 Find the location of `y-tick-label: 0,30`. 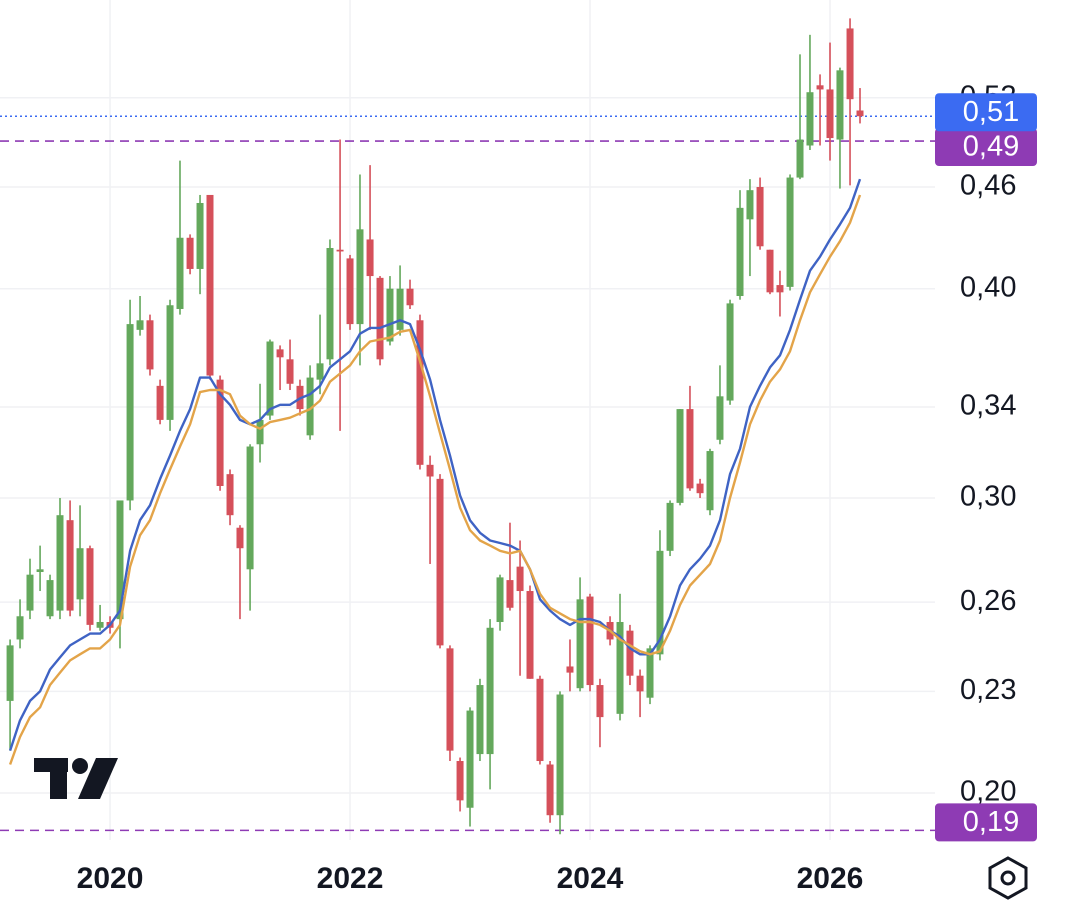

y-tick-label: 0,30 is located at coordinates (988, 497).